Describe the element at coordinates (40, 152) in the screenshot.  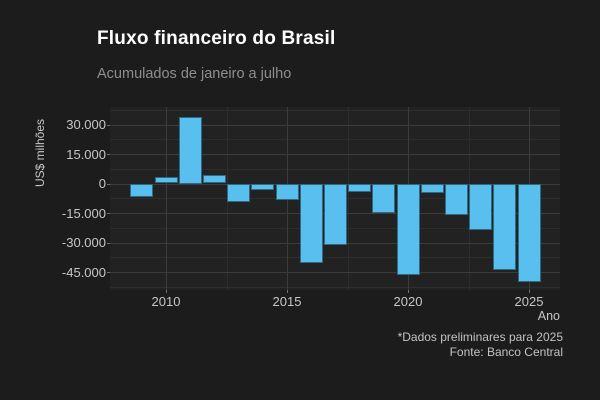
I see `y-axis-title: US$ milhões` at that location.